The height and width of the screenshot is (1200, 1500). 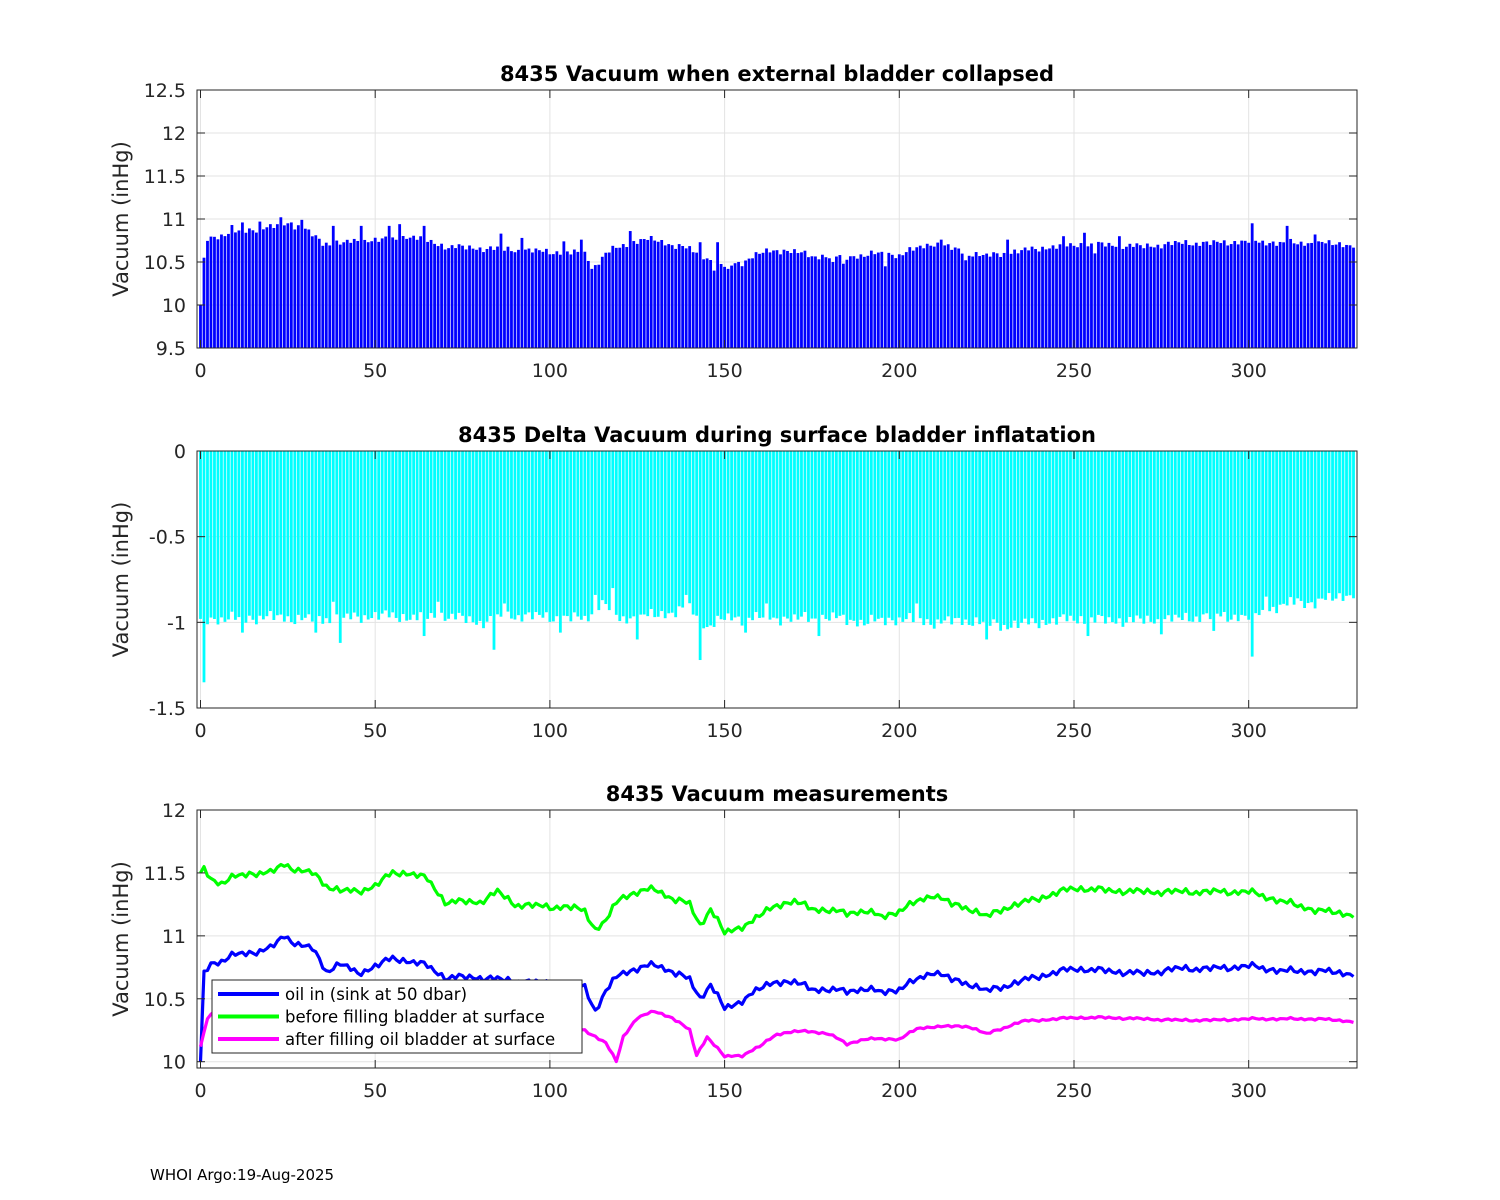 I want to click on x-tick-label: 200, so click(x=899, y=1091).